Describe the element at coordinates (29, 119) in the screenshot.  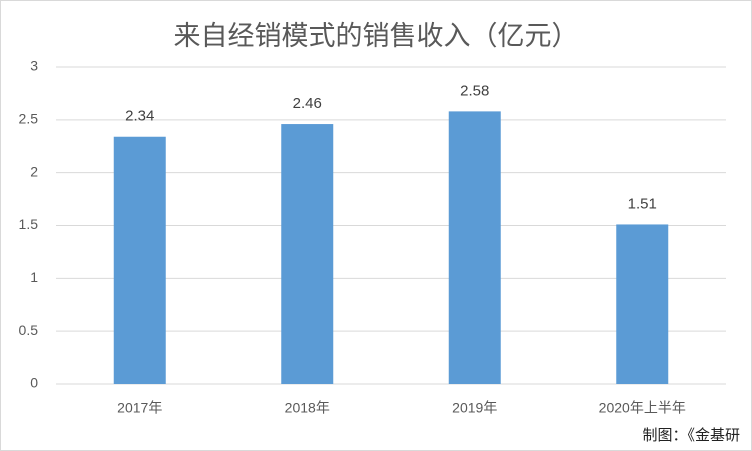
I see `y-tick-label: 2.5` at that location.